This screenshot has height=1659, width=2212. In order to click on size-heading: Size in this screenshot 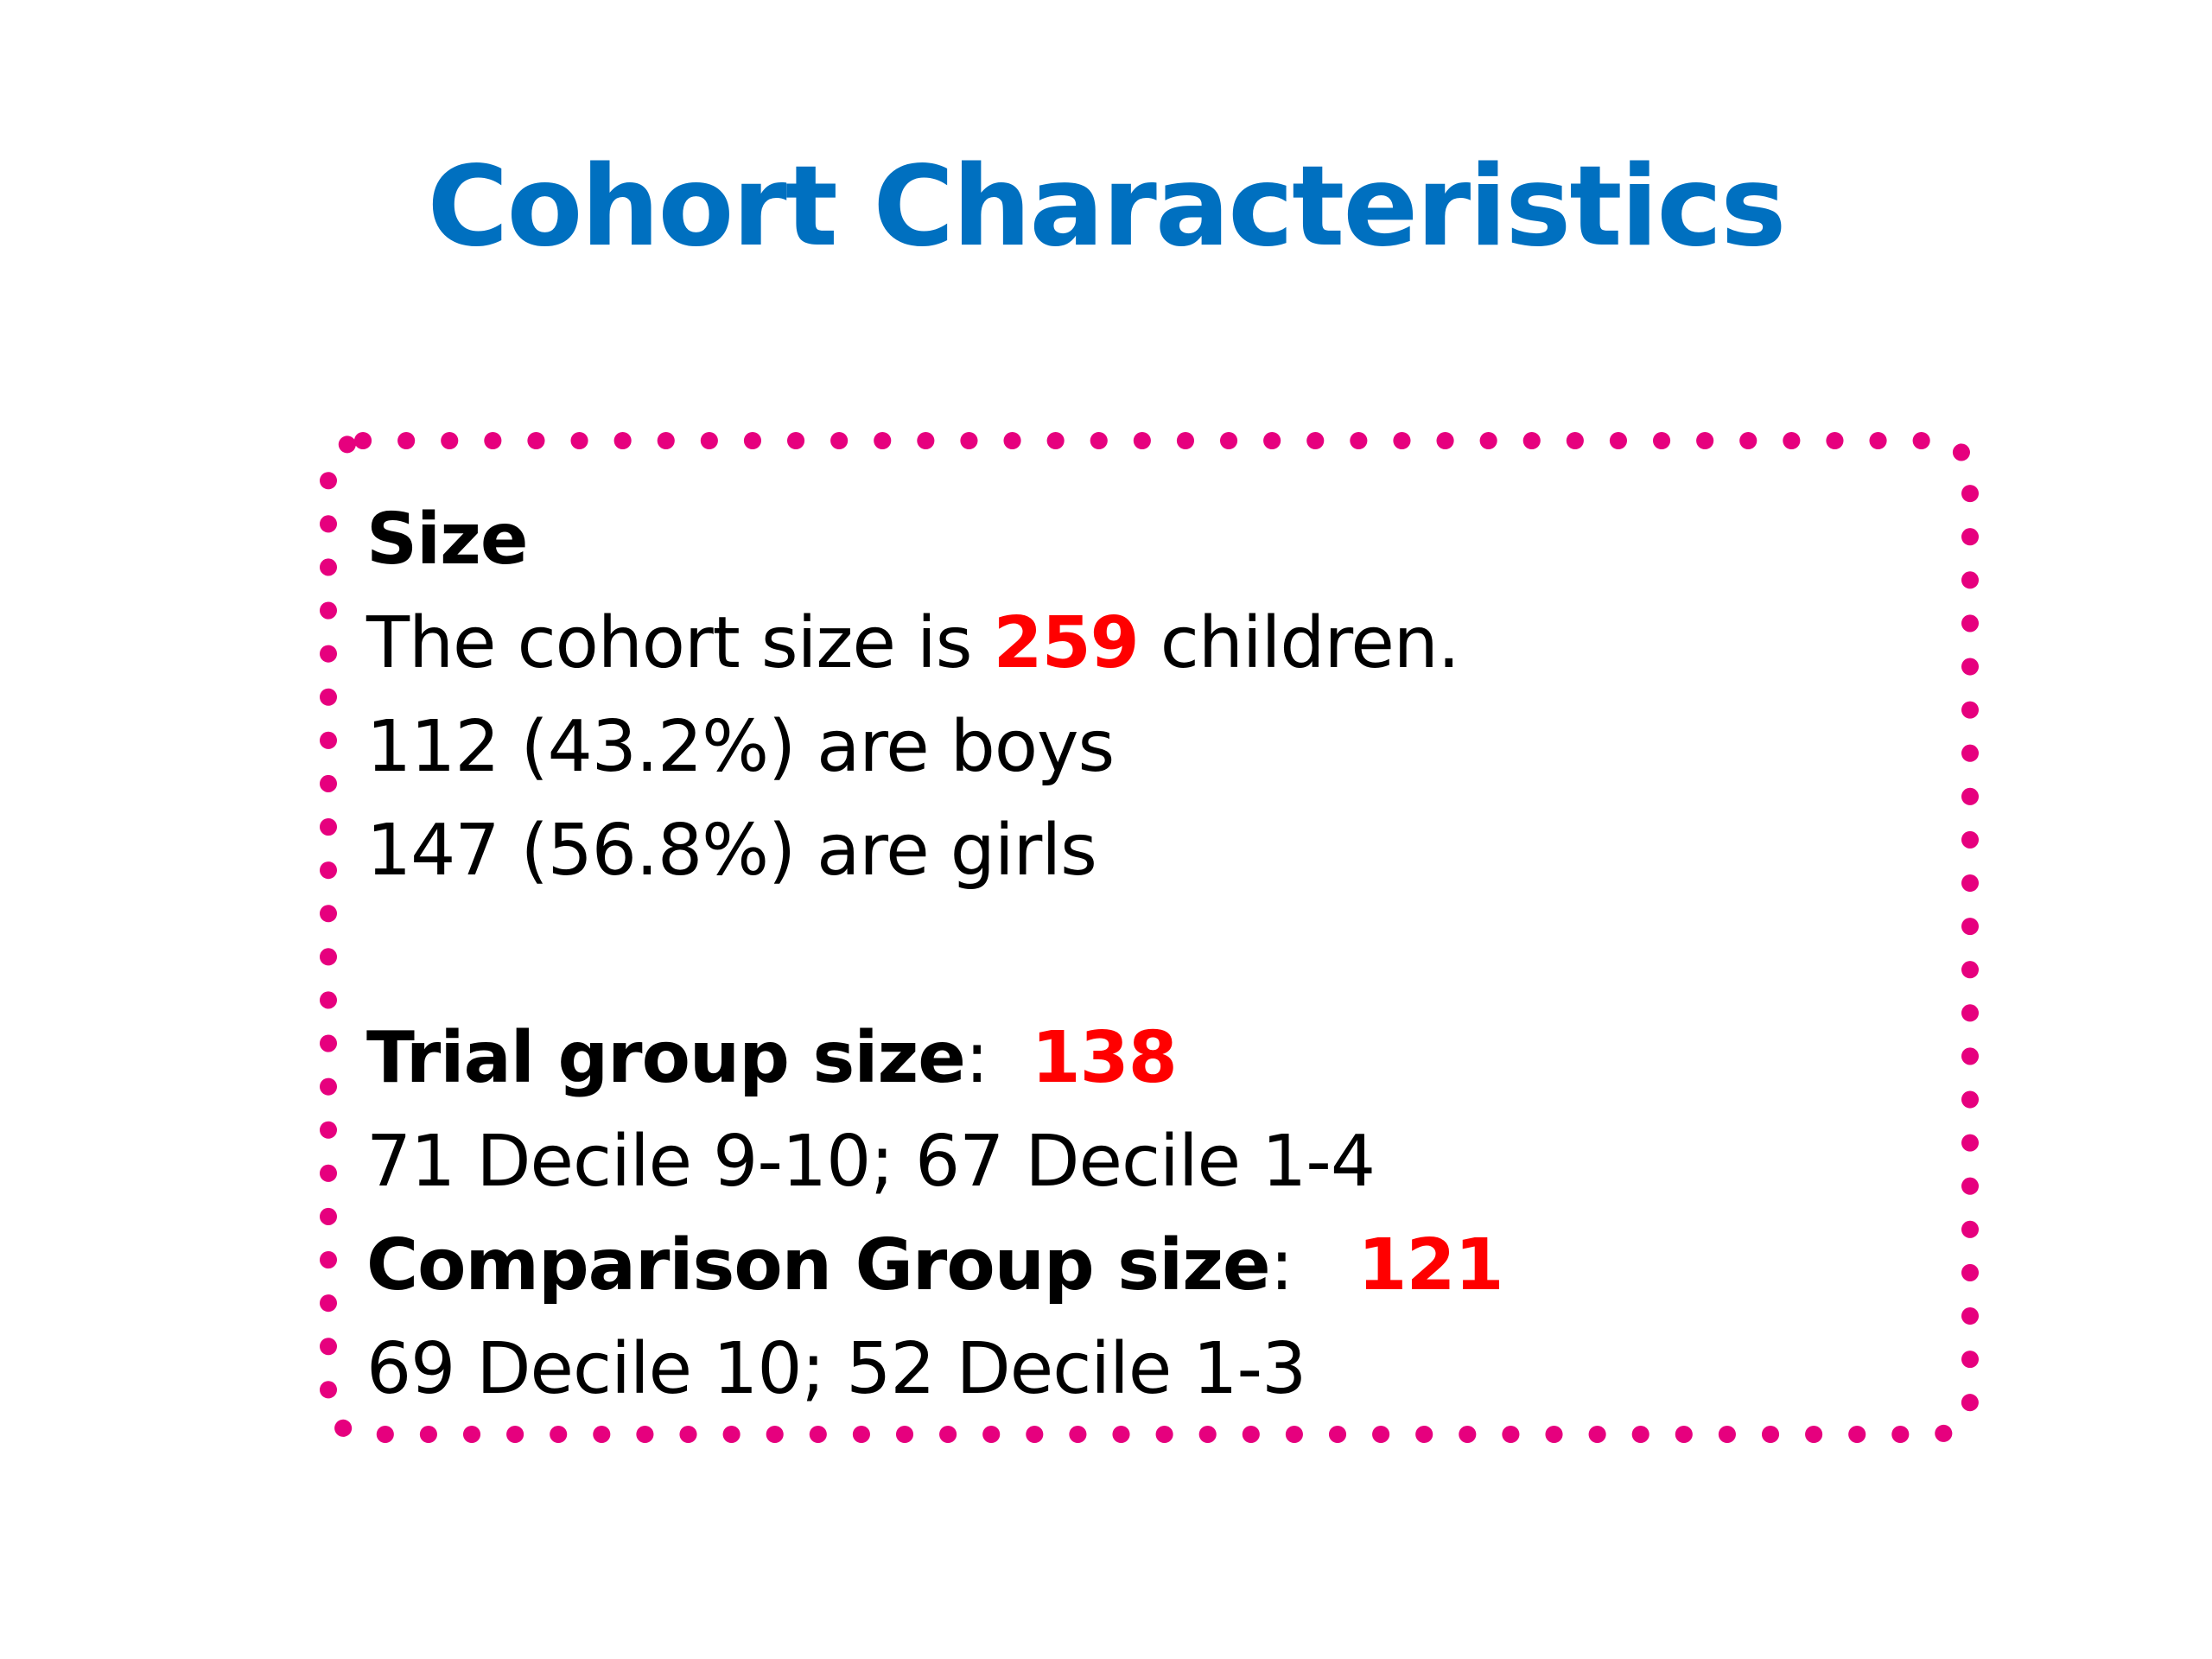, I will do `click(448, 540)`.